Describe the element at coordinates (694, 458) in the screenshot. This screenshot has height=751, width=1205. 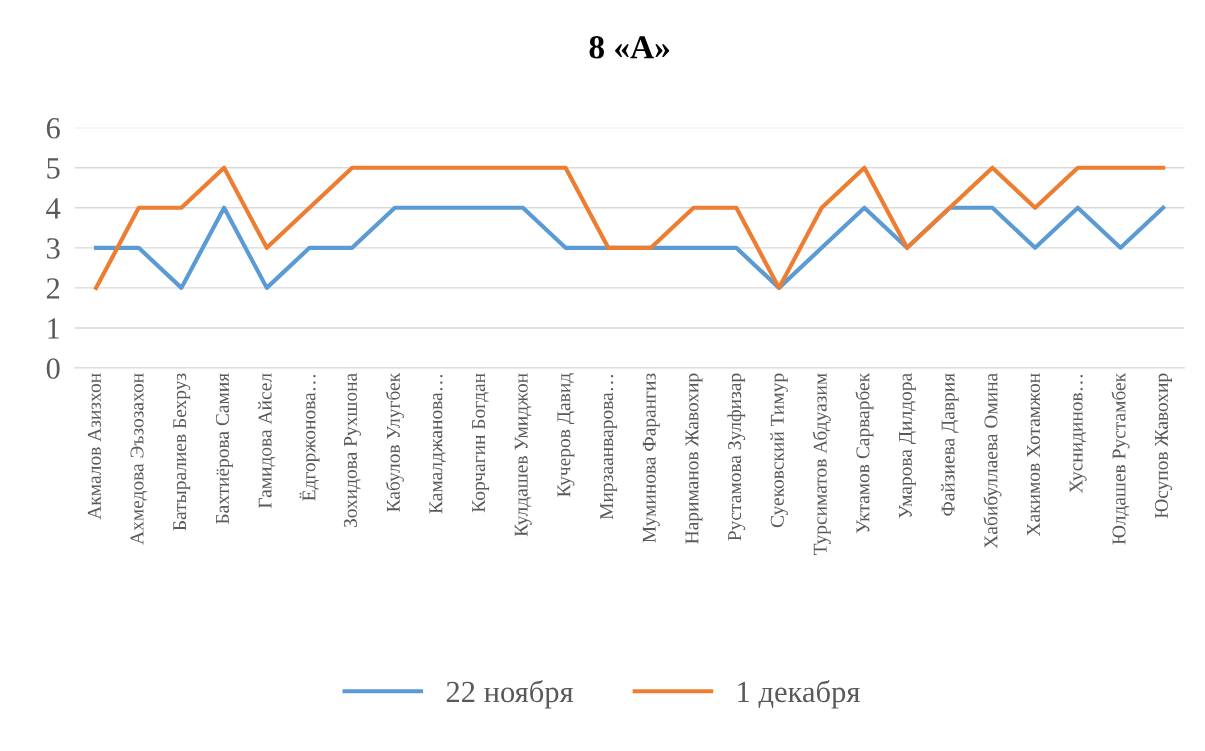
I see `x-tick-label: Нариманов Жавохир` at that location.